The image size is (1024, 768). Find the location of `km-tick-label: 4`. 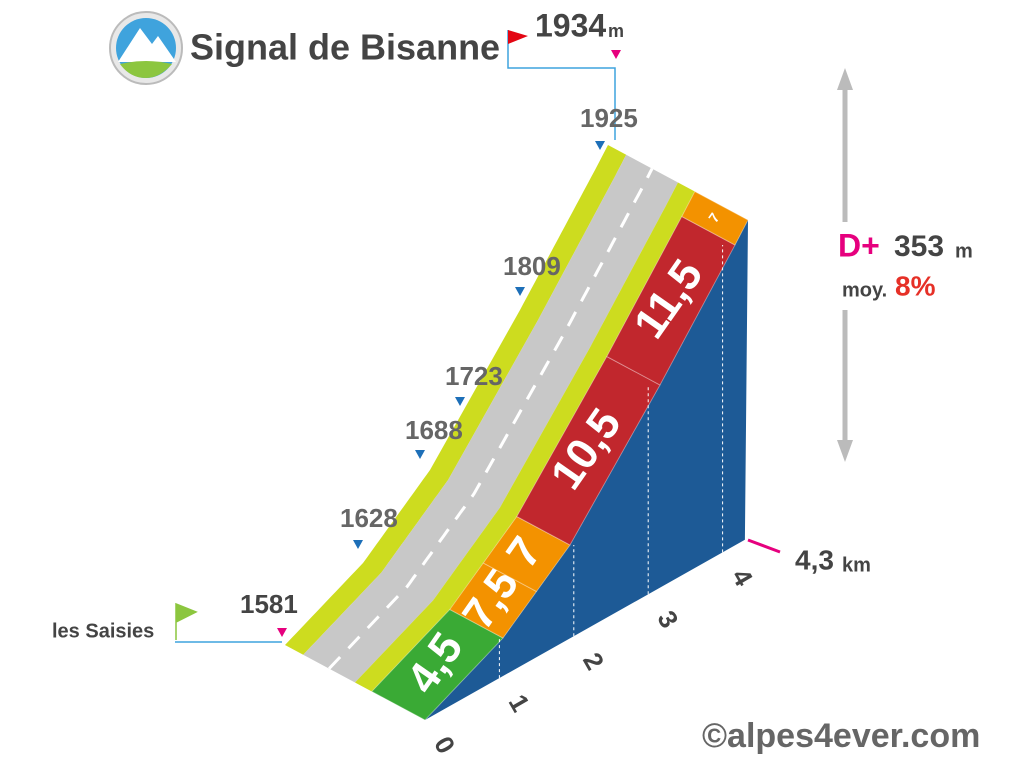

km-tick-label: 4 is located at coordinates (742, 578).